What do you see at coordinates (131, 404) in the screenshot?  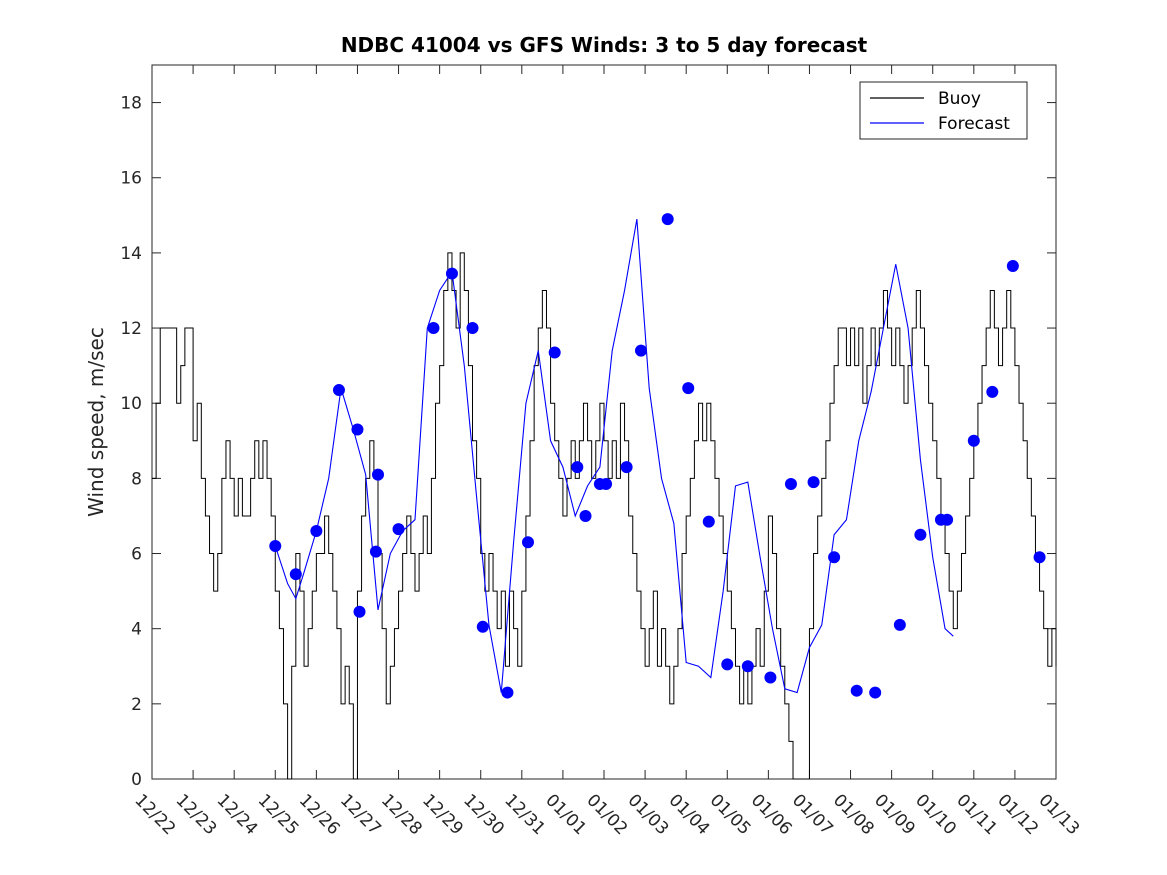 I see `y-tick-label: 10` at bounding box center [131, 404].